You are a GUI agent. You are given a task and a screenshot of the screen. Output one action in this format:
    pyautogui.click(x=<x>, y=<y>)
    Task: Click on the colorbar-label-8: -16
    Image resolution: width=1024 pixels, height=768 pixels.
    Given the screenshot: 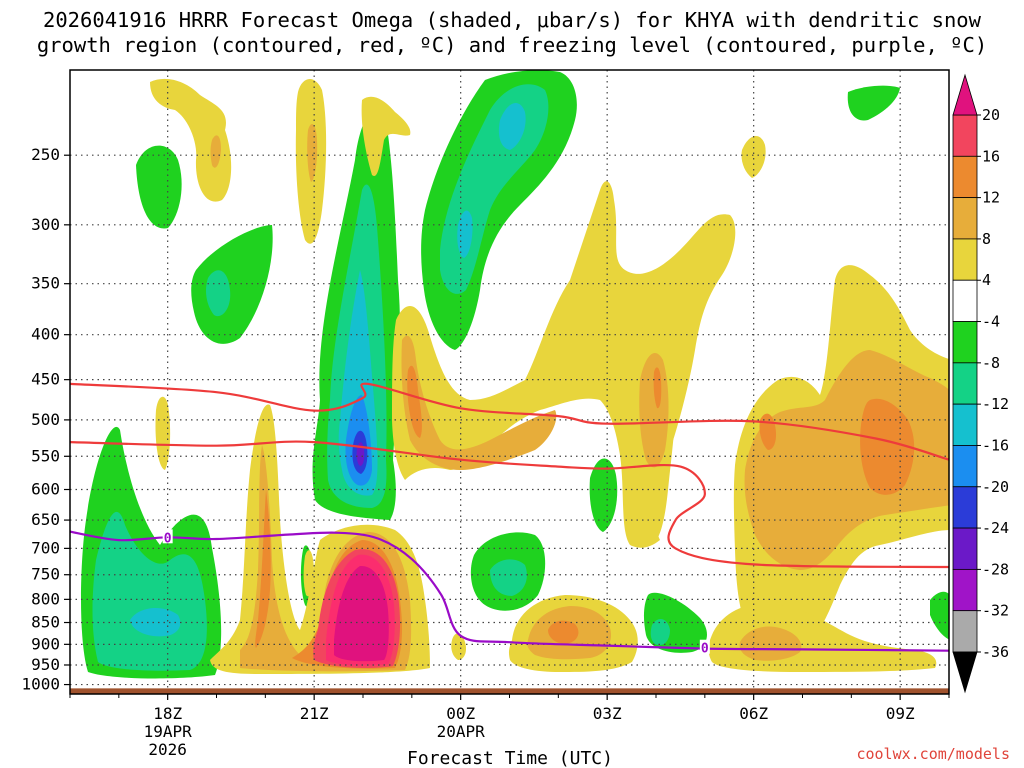 What is the action you would take?
    pyautogui.click(x=995, y=445)
    